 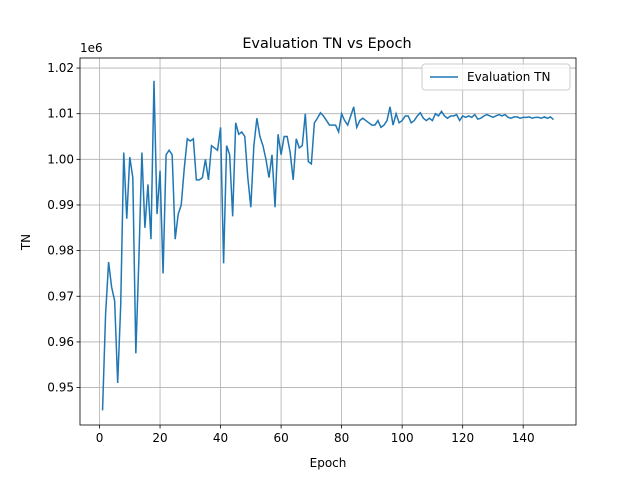 I want to click on legend-box, so click(x=496, y=77).